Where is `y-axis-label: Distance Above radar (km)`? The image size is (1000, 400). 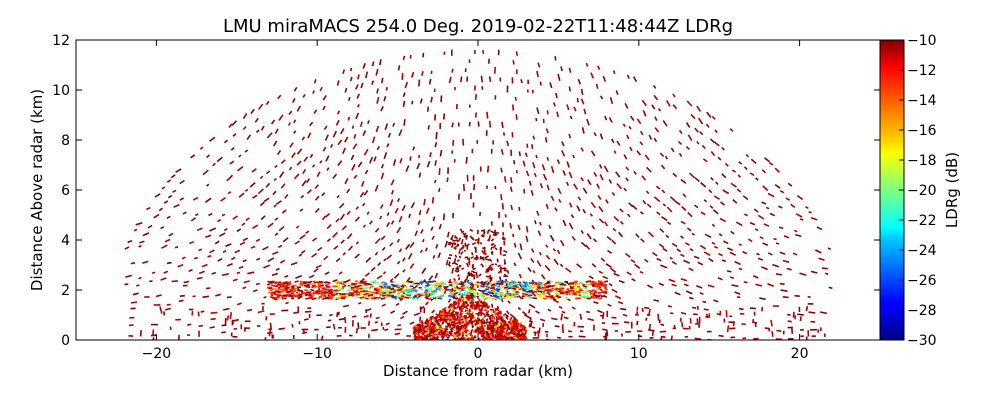 y-axis-label: Distance Above radar (km) is located at coordinates (37, 190).